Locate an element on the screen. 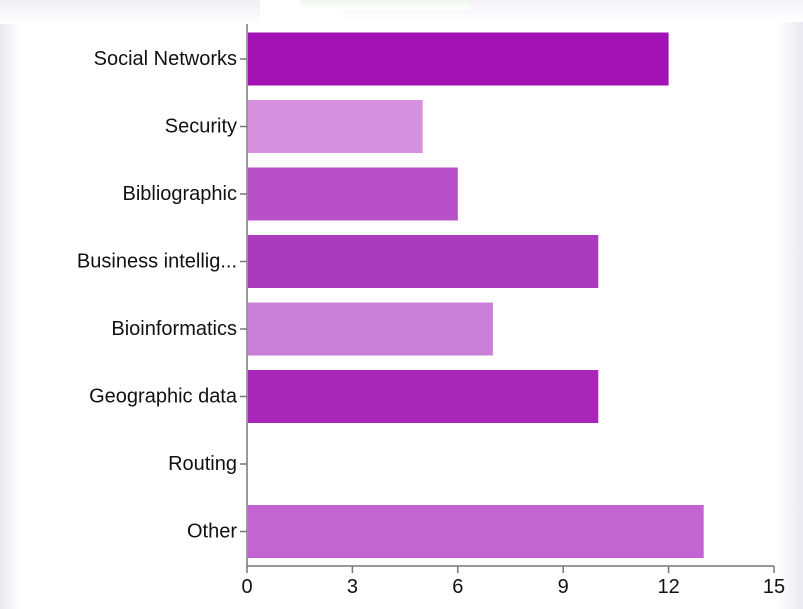 The image size is (803, 609). x-axis: 0 3 6 9 12 15 is located at coordinates (513, 581).